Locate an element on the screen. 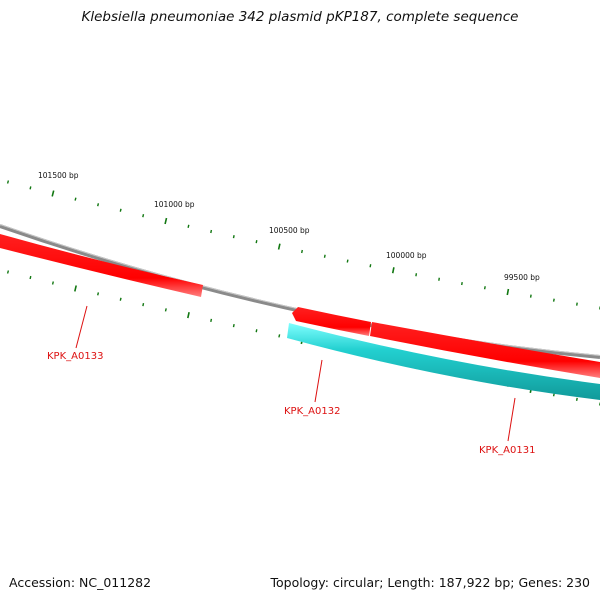  gene-KPK_A0131 is located at coordinates (485, 350).